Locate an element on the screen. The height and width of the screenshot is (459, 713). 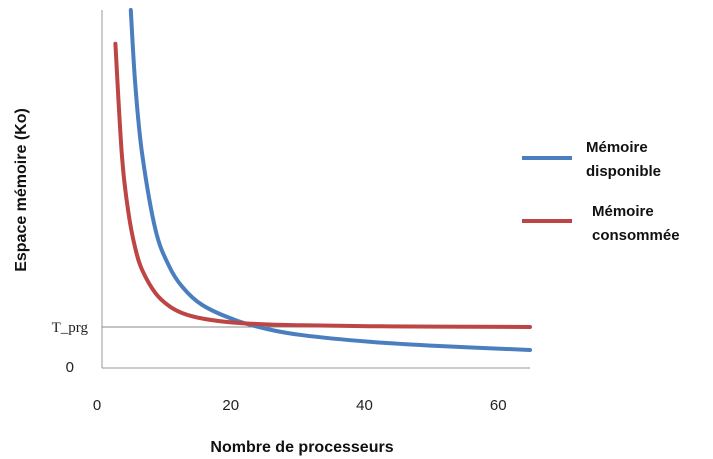
reference-line-label: T_prg is located at coordinates (70, 328).